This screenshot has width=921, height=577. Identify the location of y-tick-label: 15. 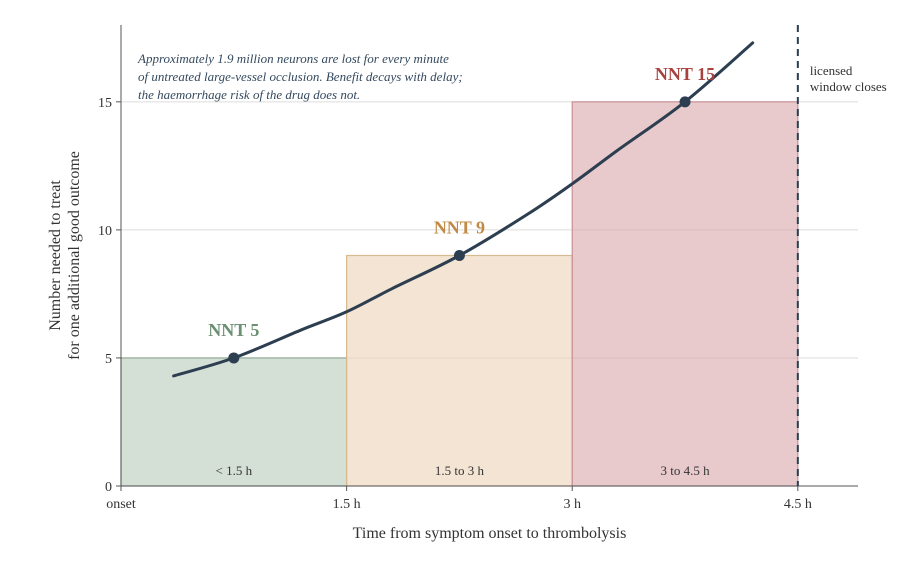
(105, 103).